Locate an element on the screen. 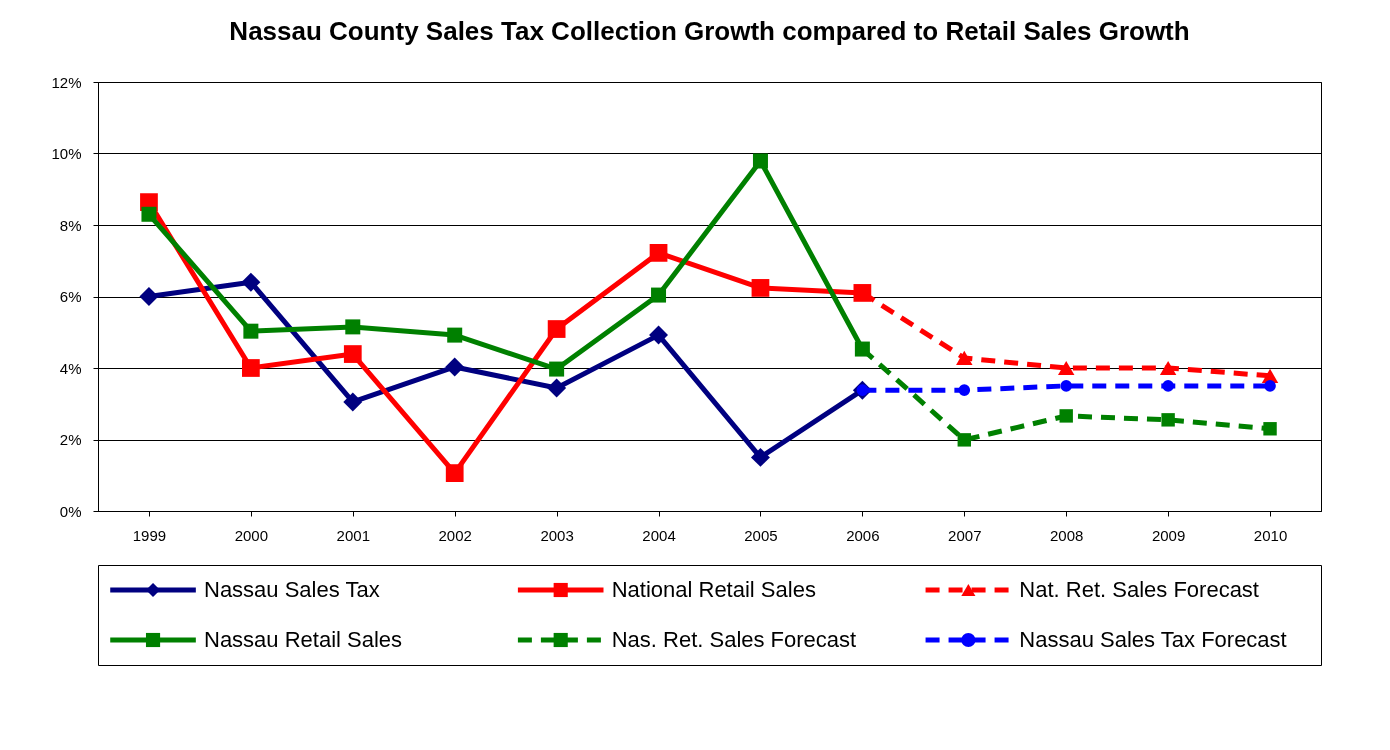  y-tick-label: 4% is located at coordinates (70, 368).